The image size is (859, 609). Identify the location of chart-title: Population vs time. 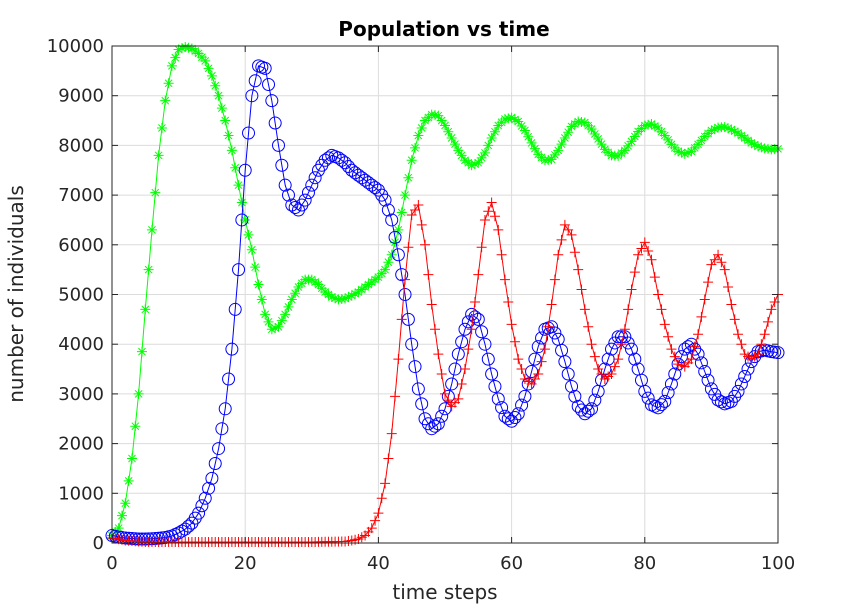
(443, 29).